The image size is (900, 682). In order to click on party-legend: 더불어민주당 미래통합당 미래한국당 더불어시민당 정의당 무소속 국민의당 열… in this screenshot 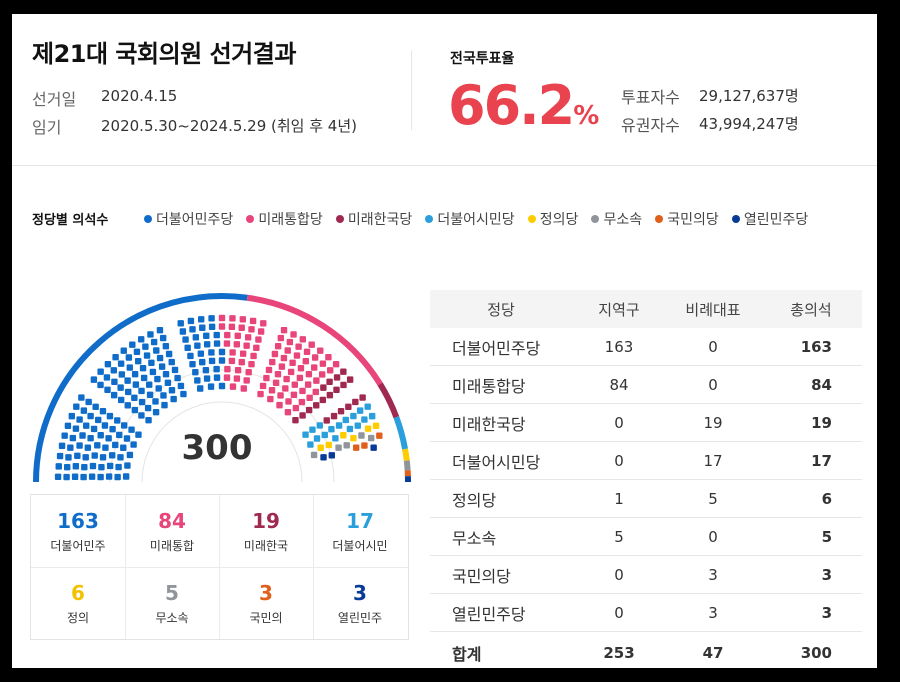, I will do `click(494, 220)`.